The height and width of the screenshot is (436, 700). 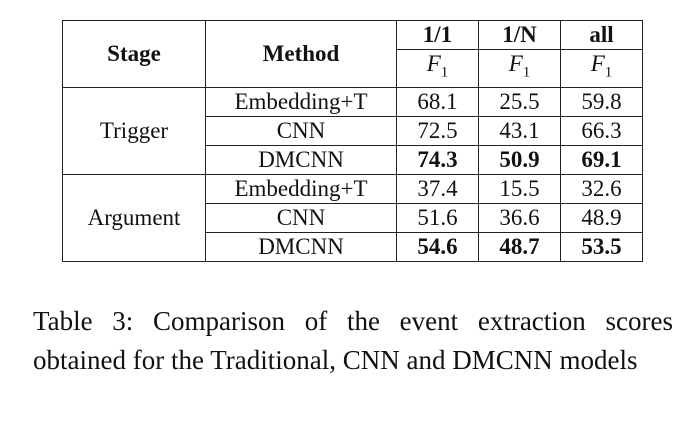 What do you see at coordinates (437, 188) in the screenshot?
I see `score-cell: 37.4` at bounding box center [437, 188].